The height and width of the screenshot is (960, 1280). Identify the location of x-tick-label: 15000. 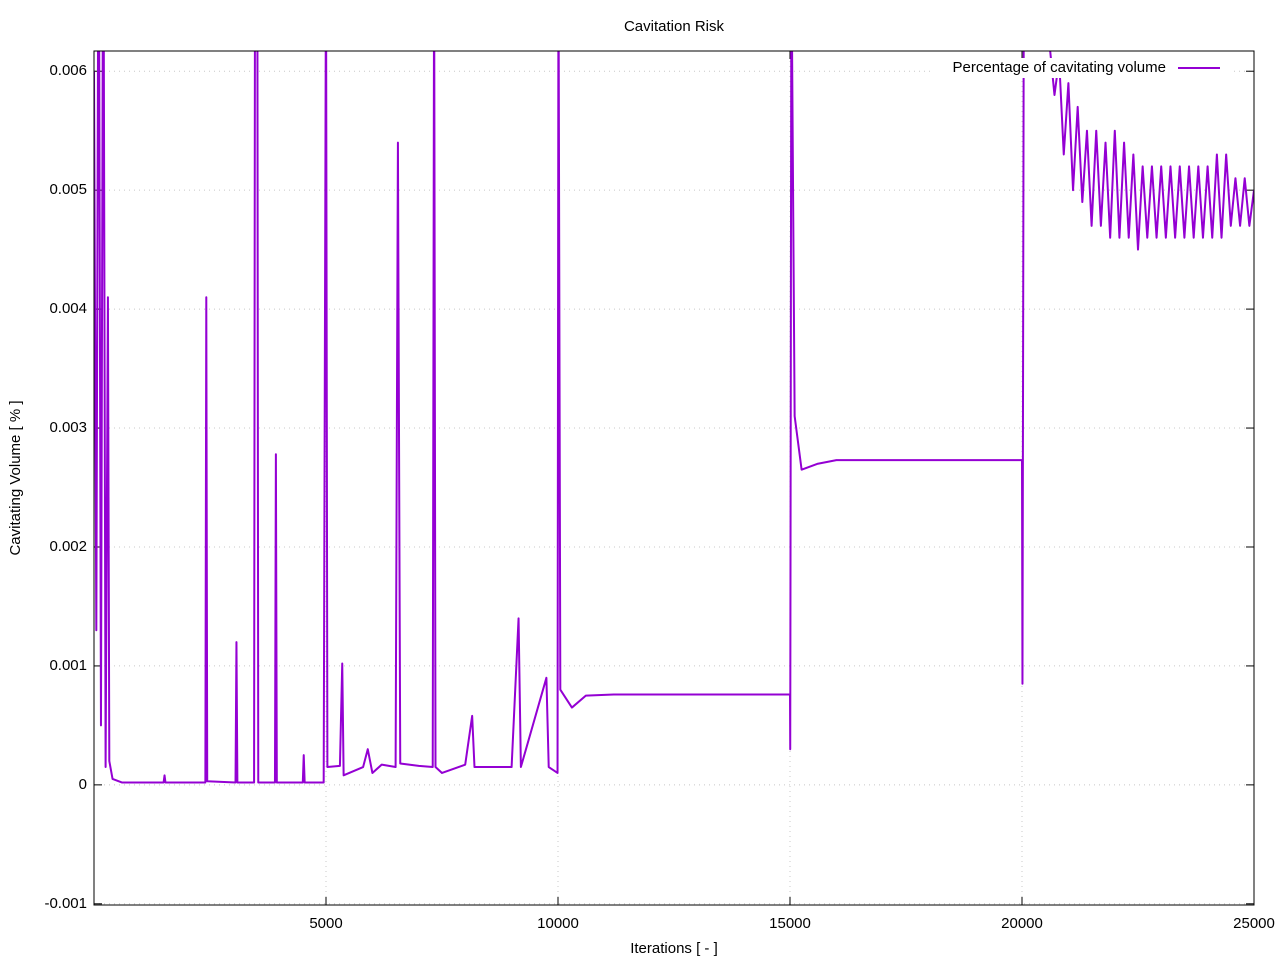
(790, 923).